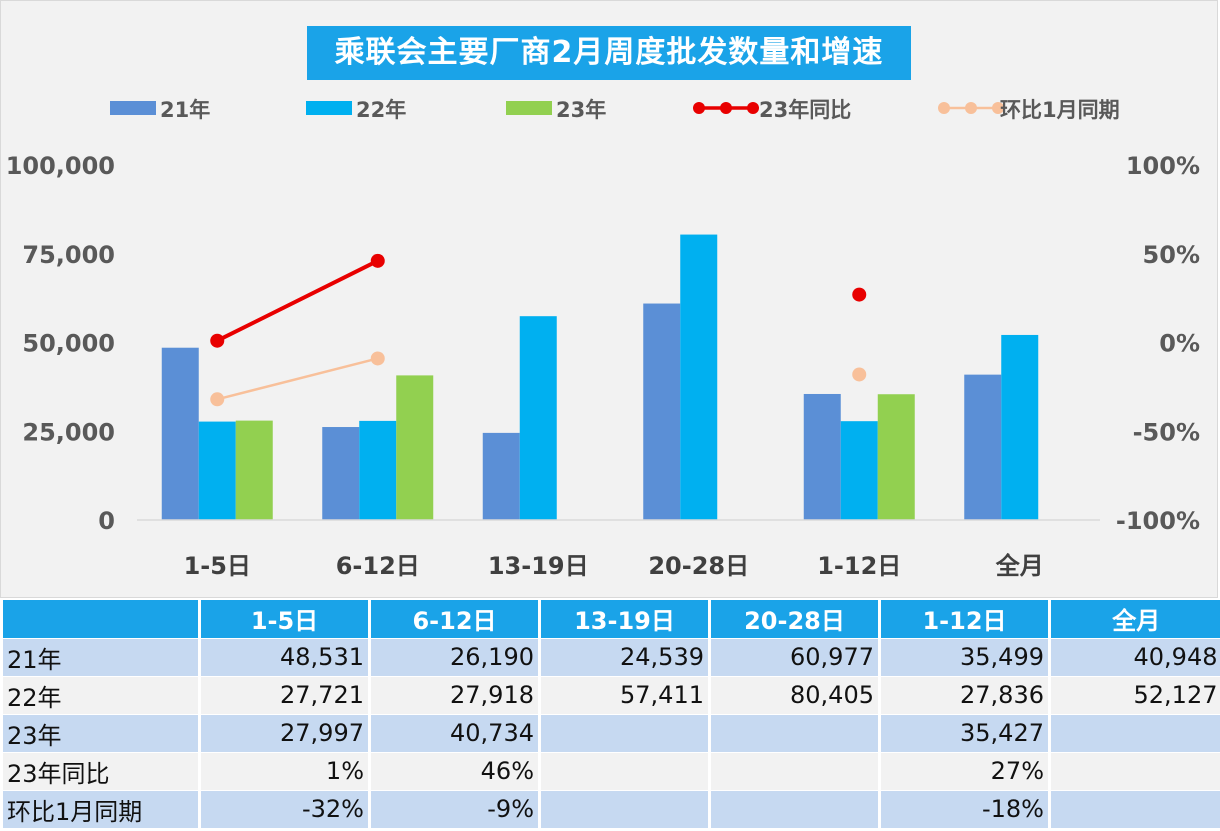 This screenshot has height=831, width=1220. Describe the element at coordinates (106, 521) in the screenshot. I see `y-left-tick-label: 0` at that location.